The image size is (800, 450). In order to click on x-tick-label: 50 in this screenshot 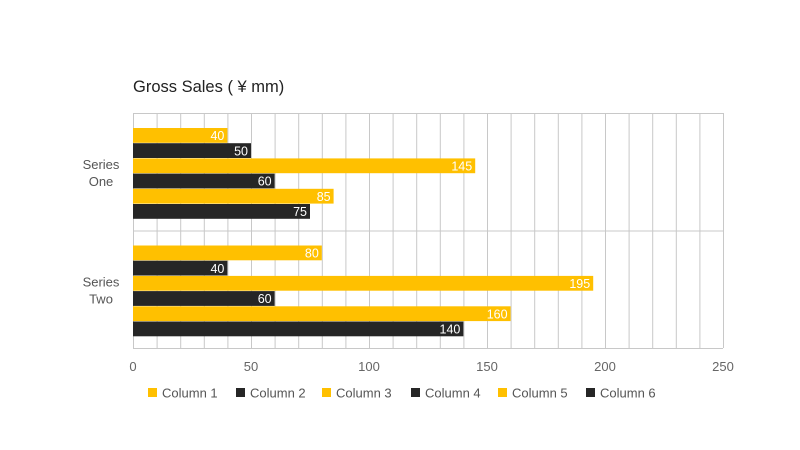, I will do `click(251, 366)`.